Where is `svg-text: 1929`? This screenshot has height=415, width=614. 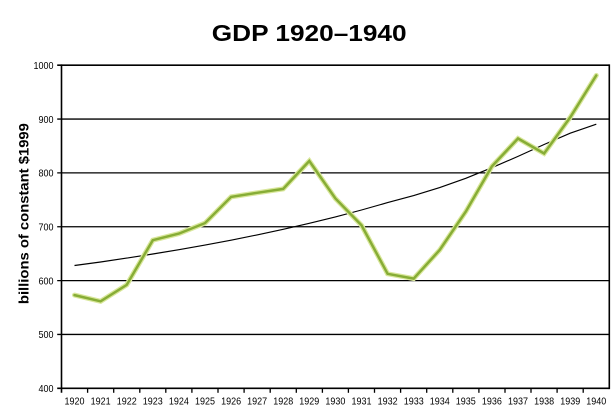 svg-text: 1929 is located at coordinates (309, 402).